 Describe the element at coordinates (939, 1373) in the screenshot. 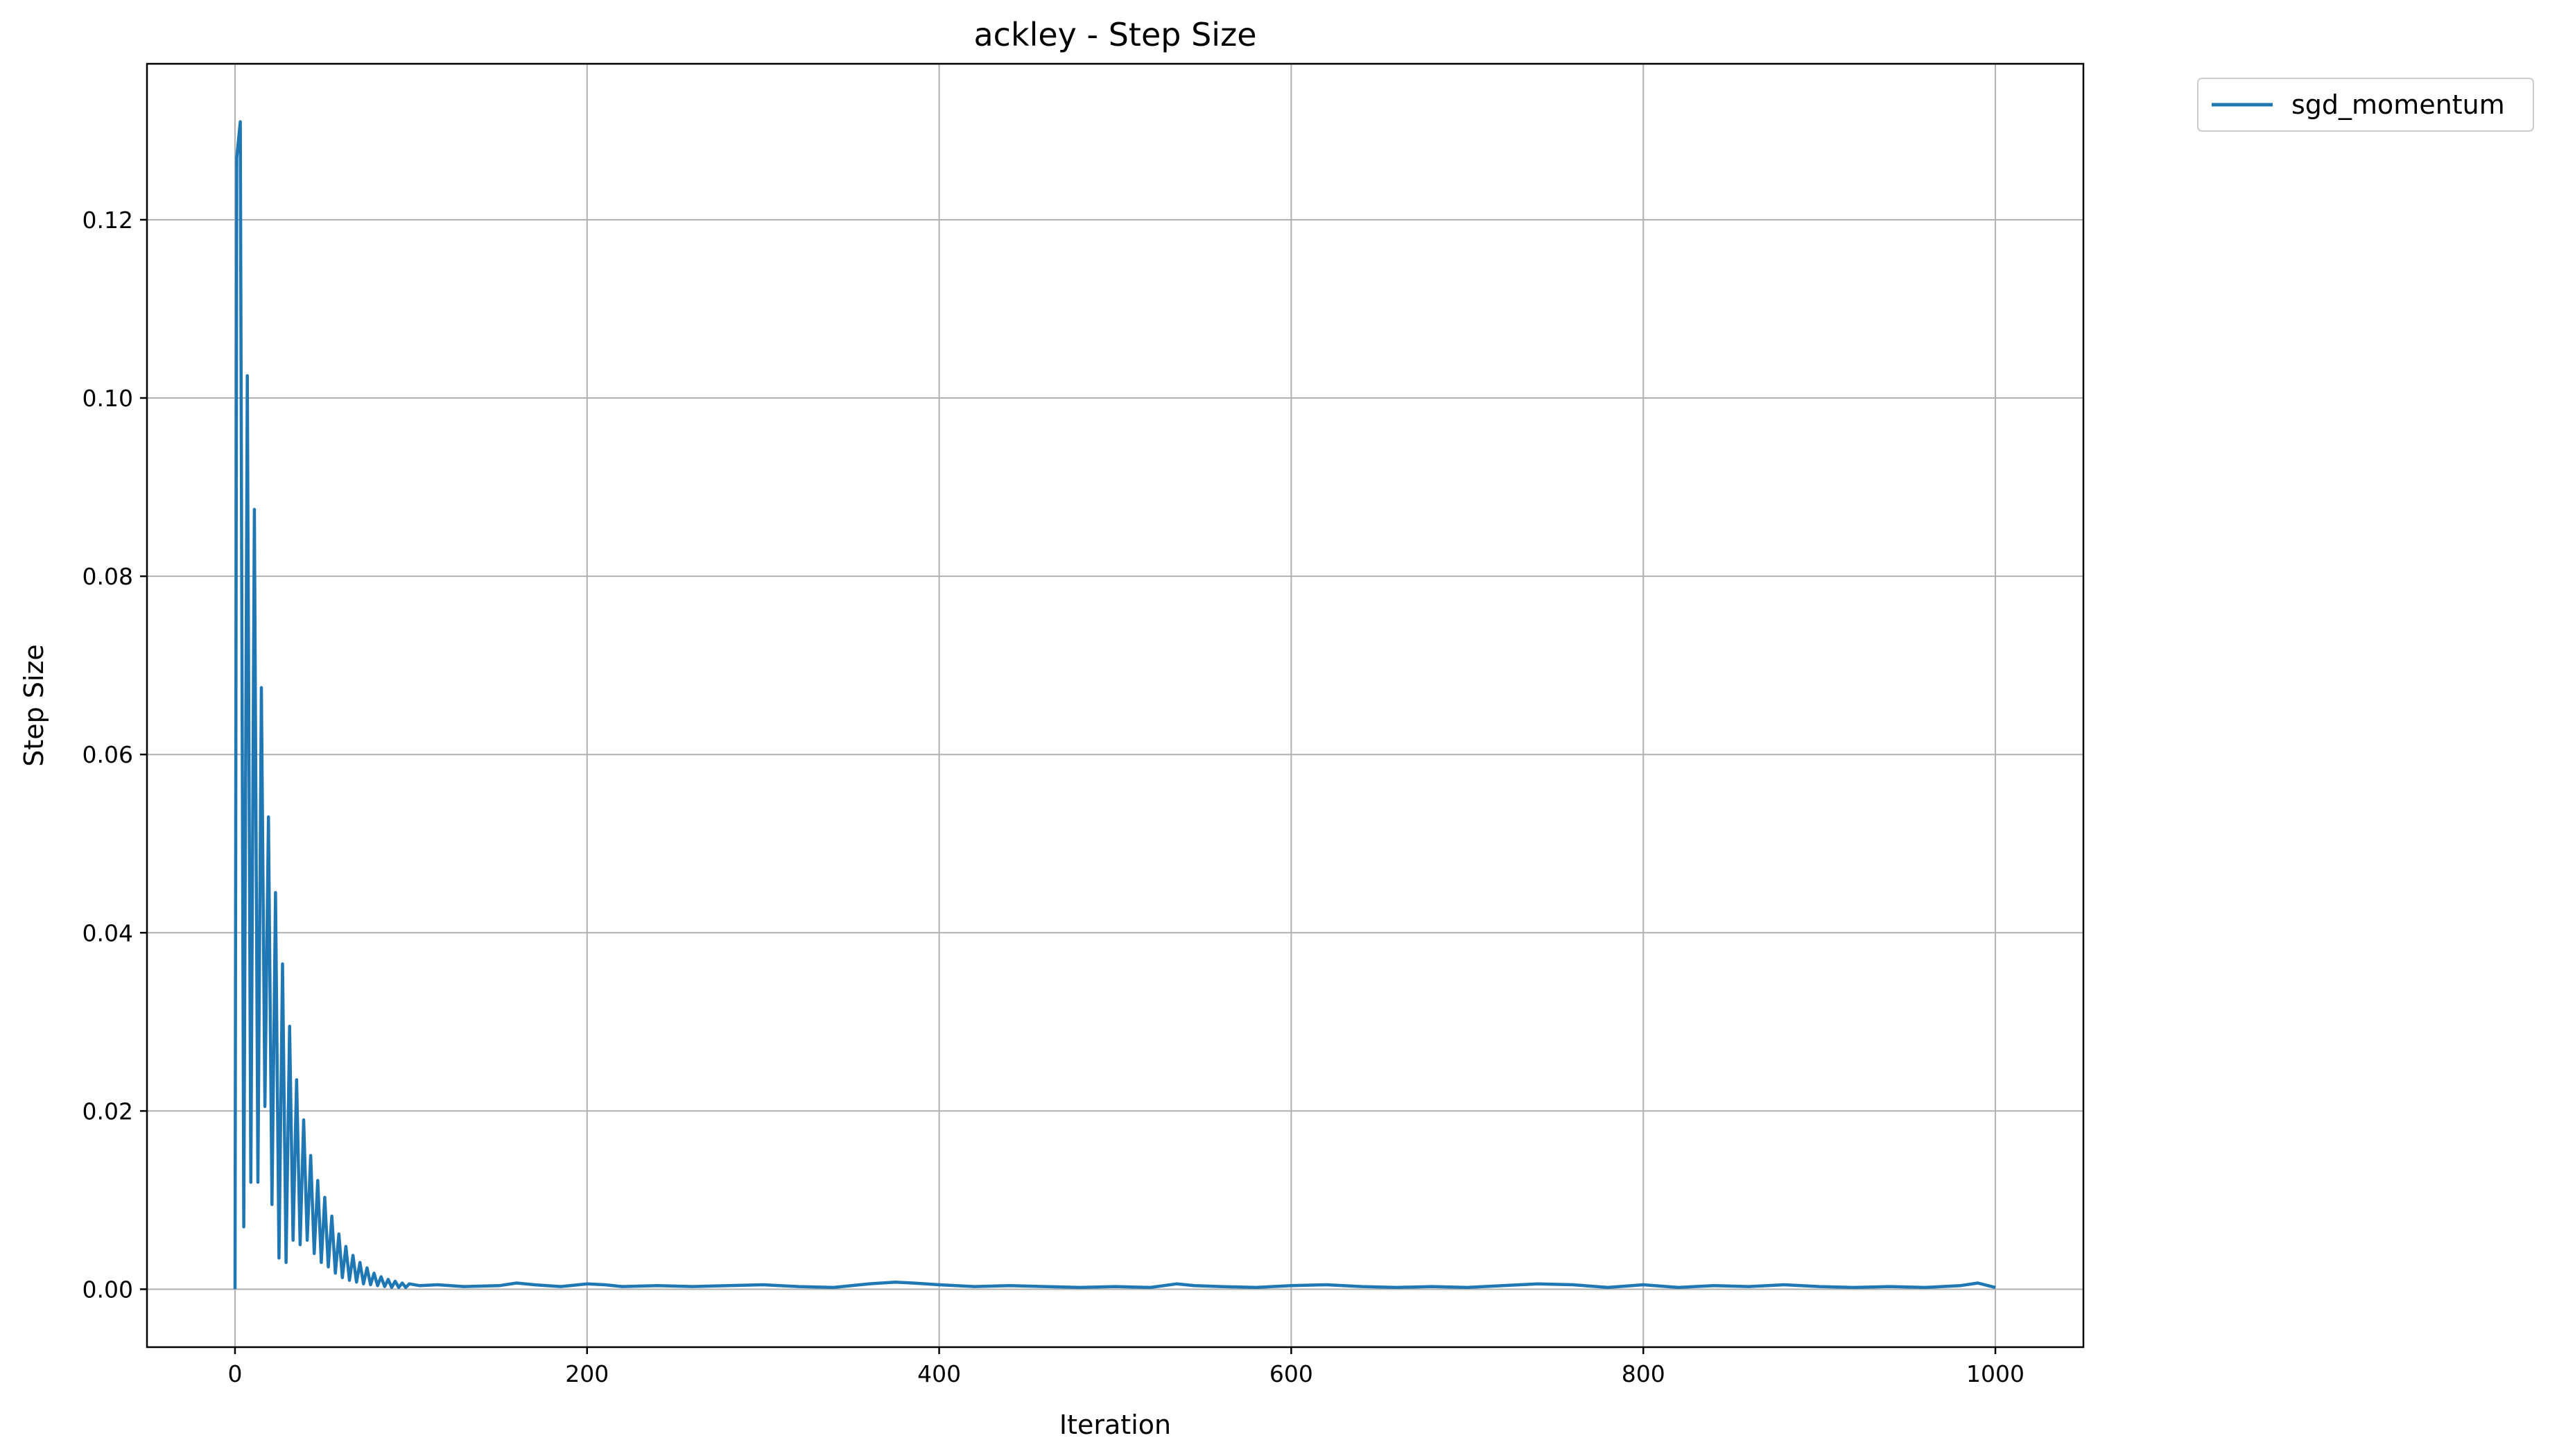

I see `x-tick-label: 400` at that location.